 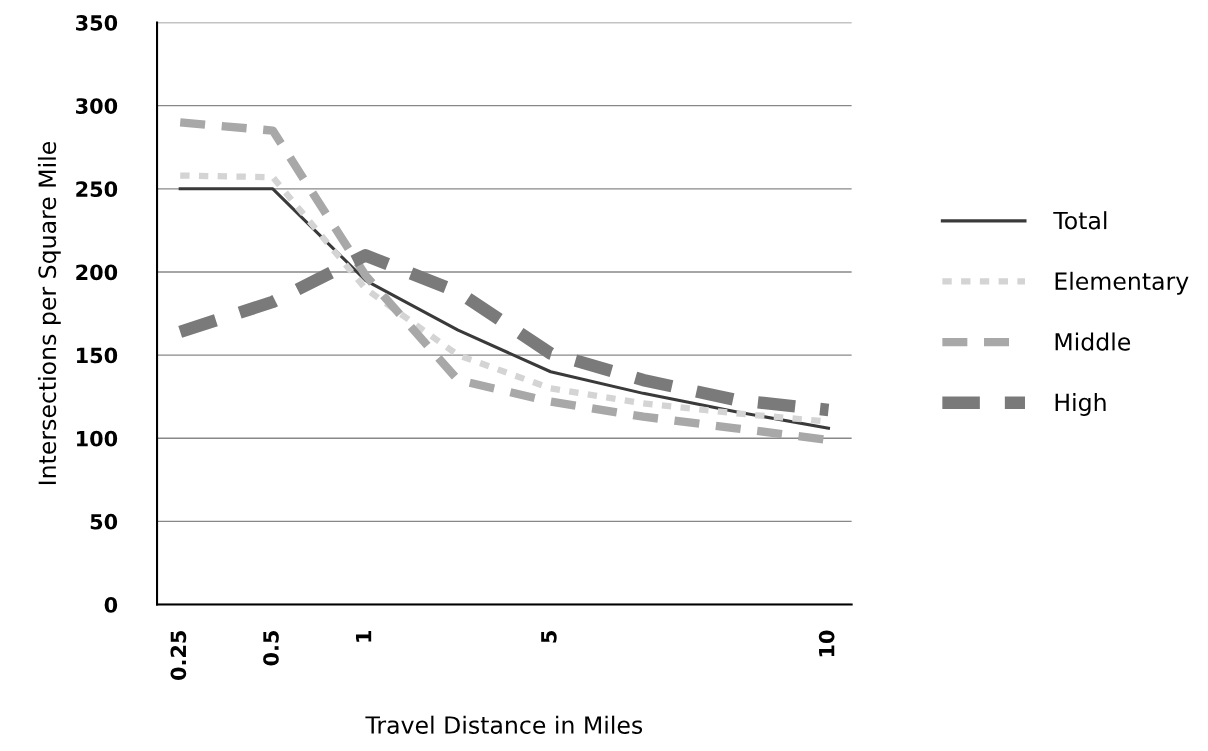 I want to click on y-tick-label: 250, so click(x=97, y=189).